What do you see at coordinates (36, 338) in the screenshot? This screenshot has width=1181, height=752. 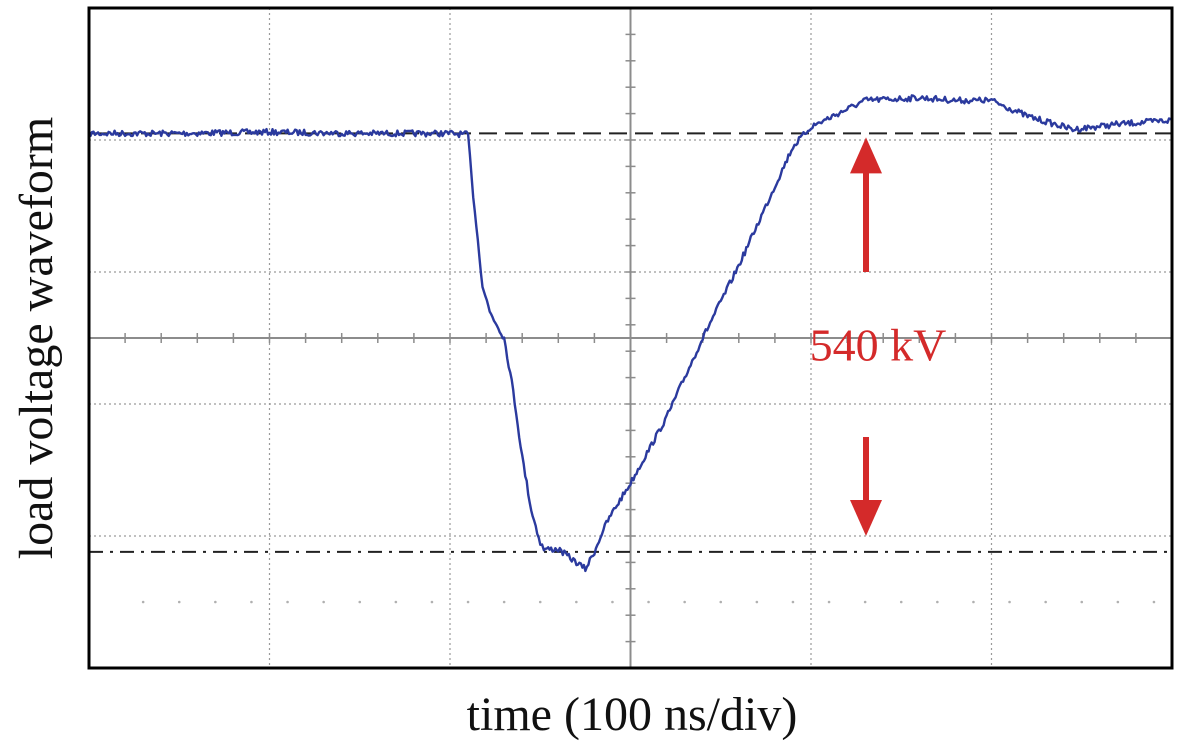 I see `y-axis-title: load voltage waveform` at bounding box center [36, 338].